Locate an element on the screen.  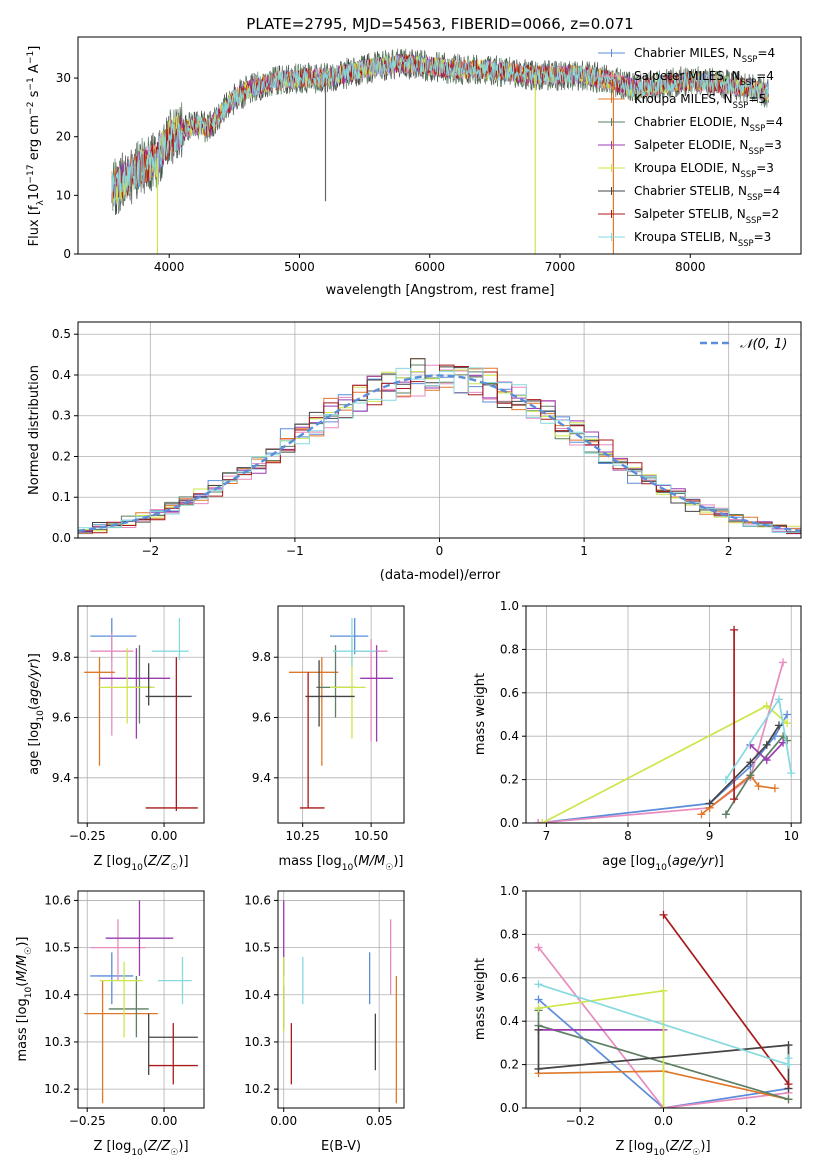
x-tick-label: 4000 is located at coordinates (169, 267).